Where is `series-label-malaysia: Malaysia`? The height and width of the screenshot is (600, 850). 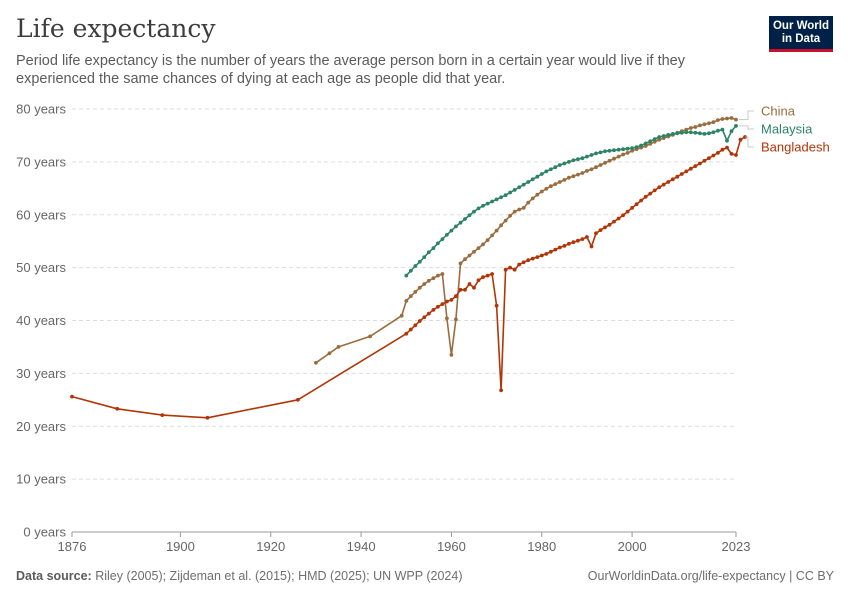
series-label-malaysia: Malaysia is located at coordinates (787, 129).